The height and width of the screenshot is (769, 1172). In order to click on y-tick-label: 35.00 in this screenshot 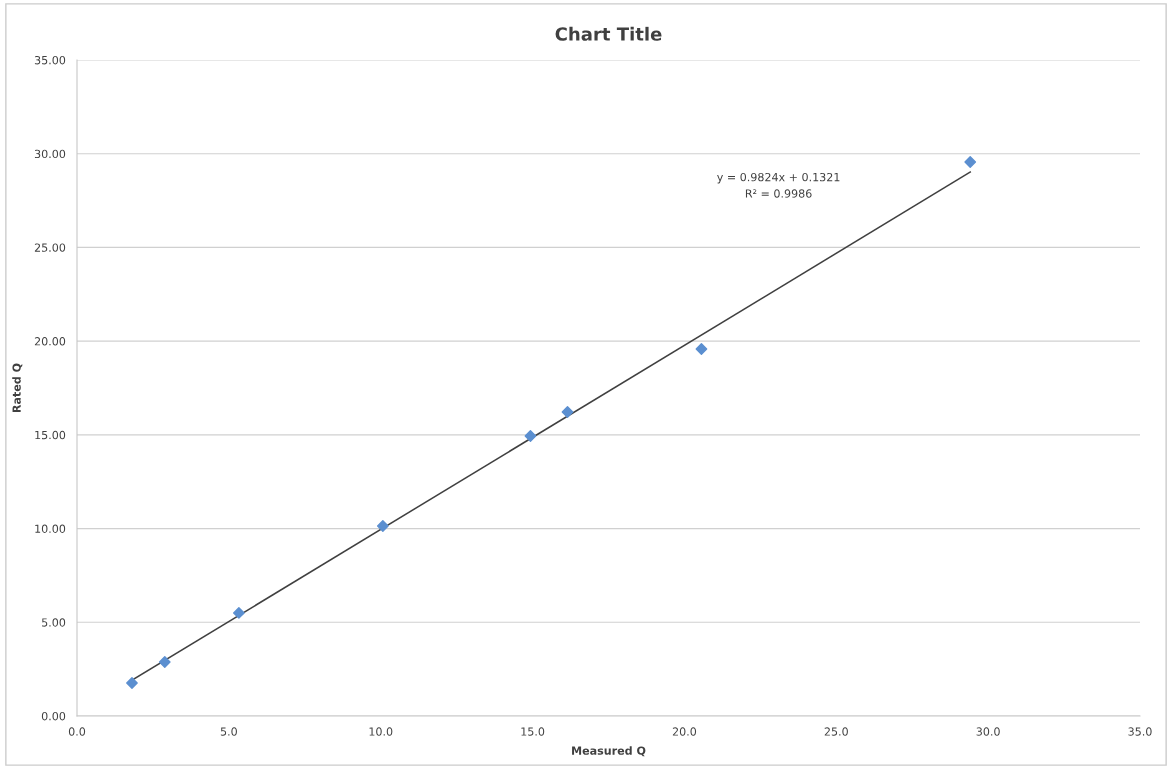, I will do `click(50, 60)`.